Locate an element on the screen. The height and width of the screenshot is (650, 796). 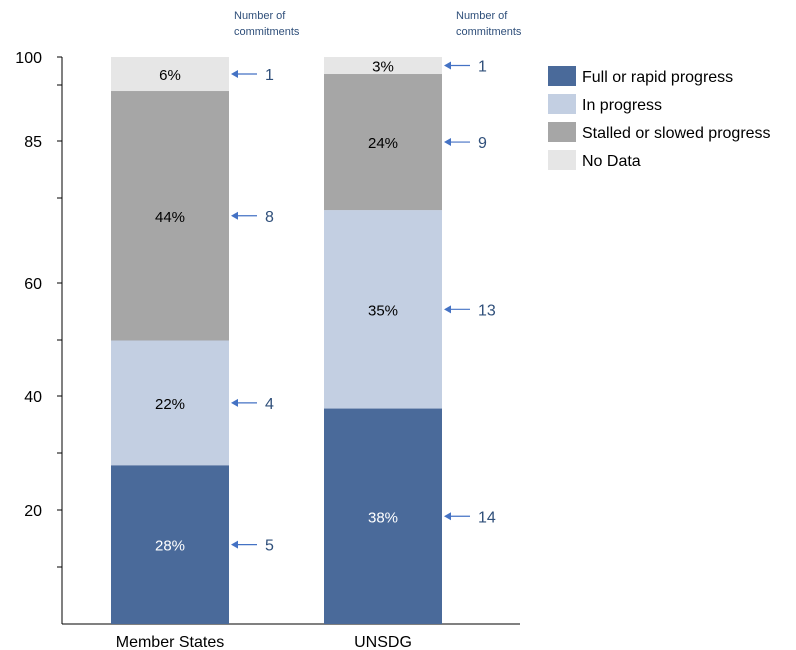
y-tick-label: 100 is located at coordinates (28, 58).